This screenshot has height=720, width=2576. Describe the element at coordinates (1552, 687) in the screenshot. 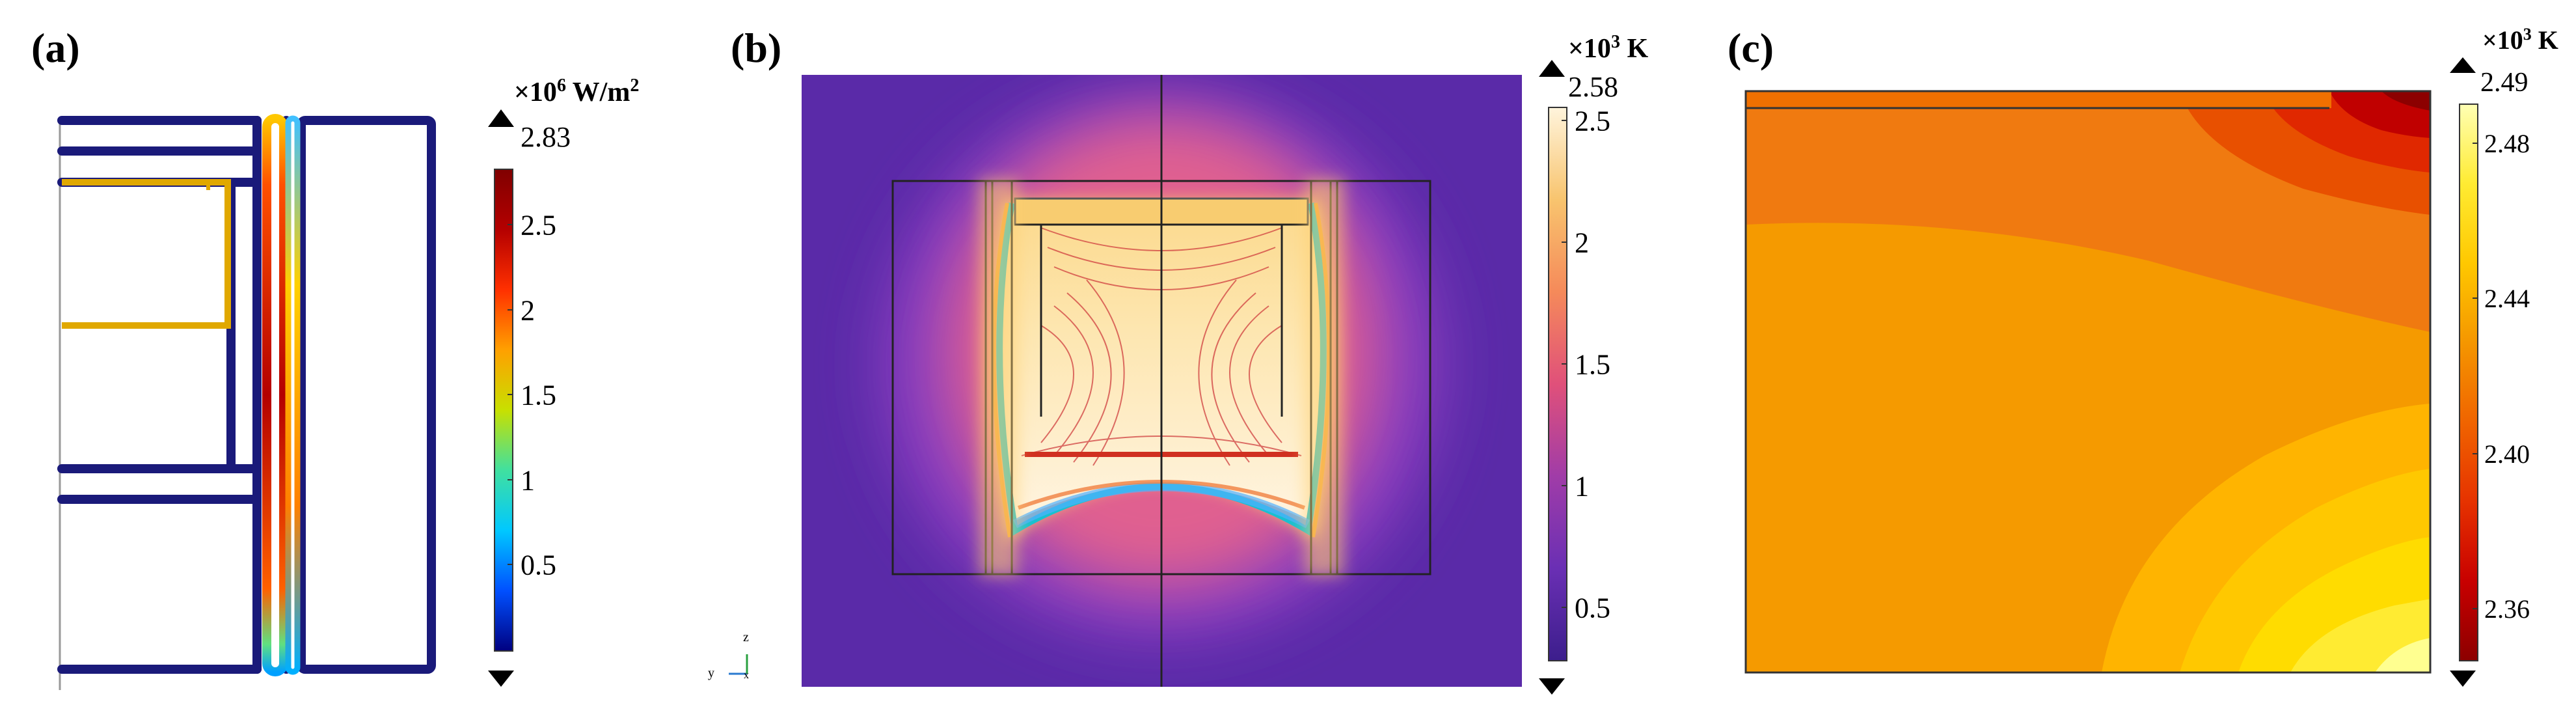

I see `min-marker-b` at that location.